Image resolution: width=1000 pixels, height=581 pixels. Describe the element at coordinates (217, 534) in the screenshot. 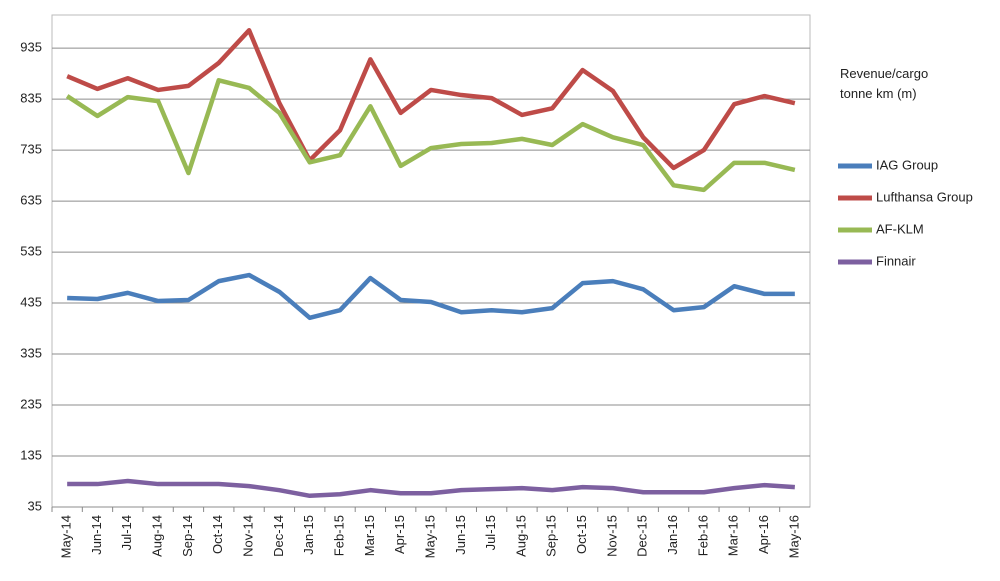

I see `x-tick-label: Oct-14` at that location.